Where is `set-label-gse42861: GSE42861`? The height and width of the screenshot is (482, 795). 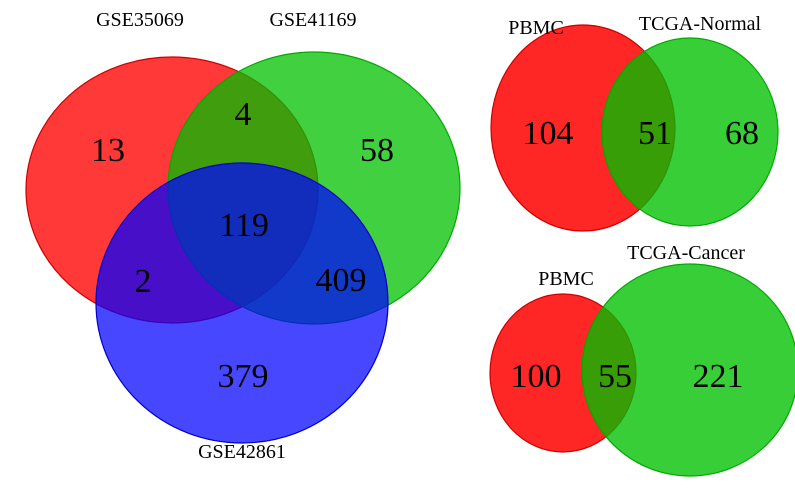 set-label-gse42861: GSE42861 is located at coordinates (242, 452).